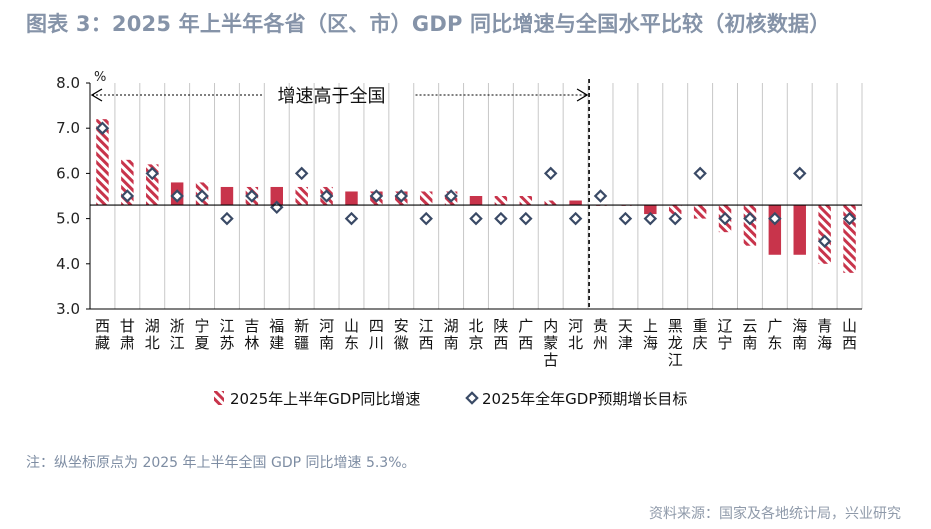  What do you see at coordinates (725, 218) in the screenshot?
I see `target-marker-辽宁` at bounding box center [725, 218].